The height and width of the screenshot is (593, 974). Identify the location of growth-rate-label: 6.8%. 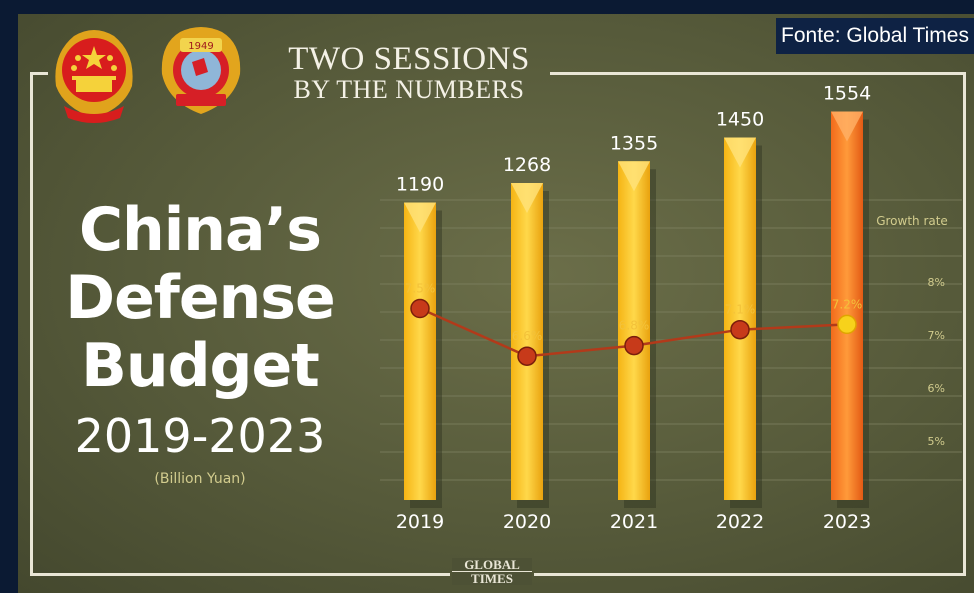
(634, 326).